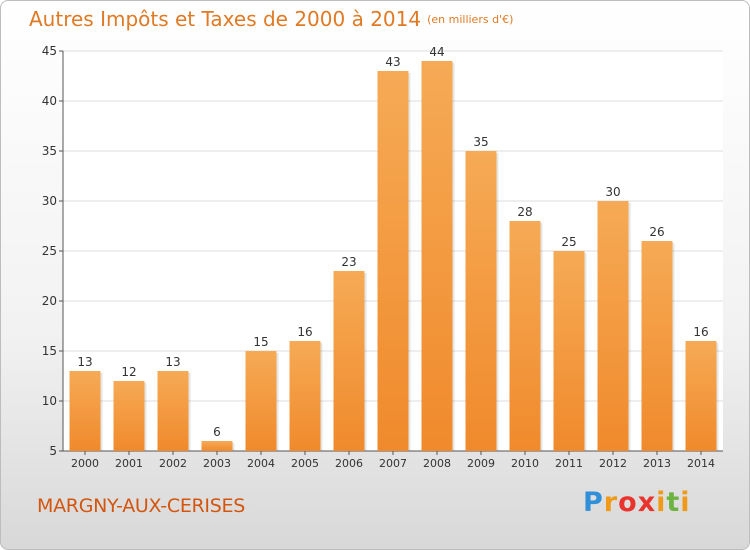  Describe the element at coordinates (525, 463) in the screenshot. I see `x-tick-label: 2010` at that location.